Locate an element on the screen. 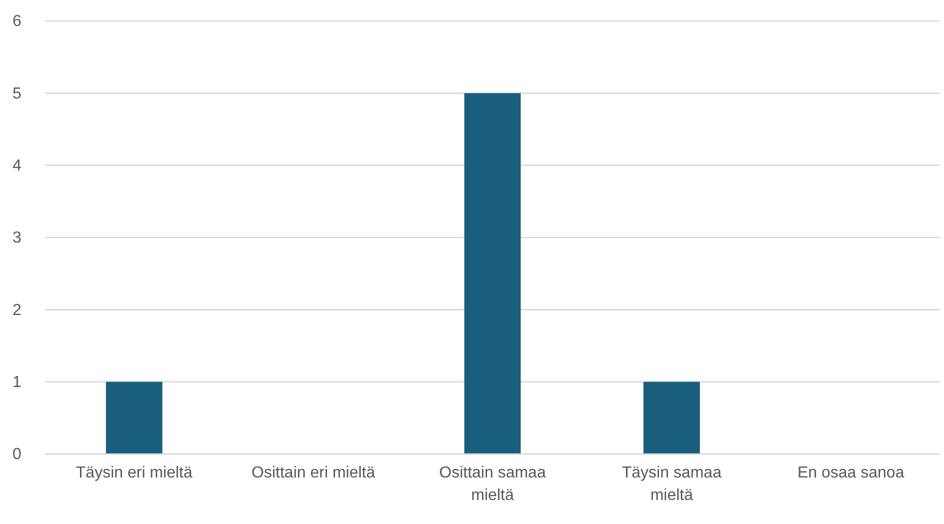  y-tick-label: 4 is located at coordinates (17, 165).